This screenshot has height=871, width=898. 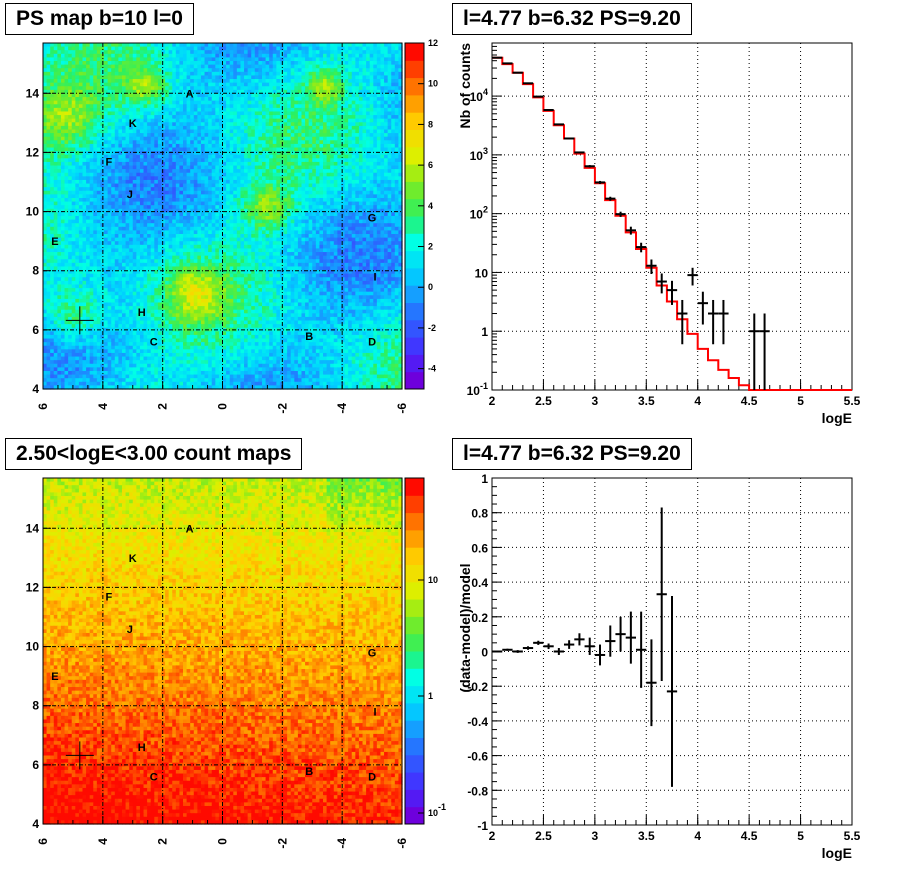 What do you see at coordinates (749, 836) in the screenshot?
I see `x-tick-label: 4.5` at bounding box center [749, 836].